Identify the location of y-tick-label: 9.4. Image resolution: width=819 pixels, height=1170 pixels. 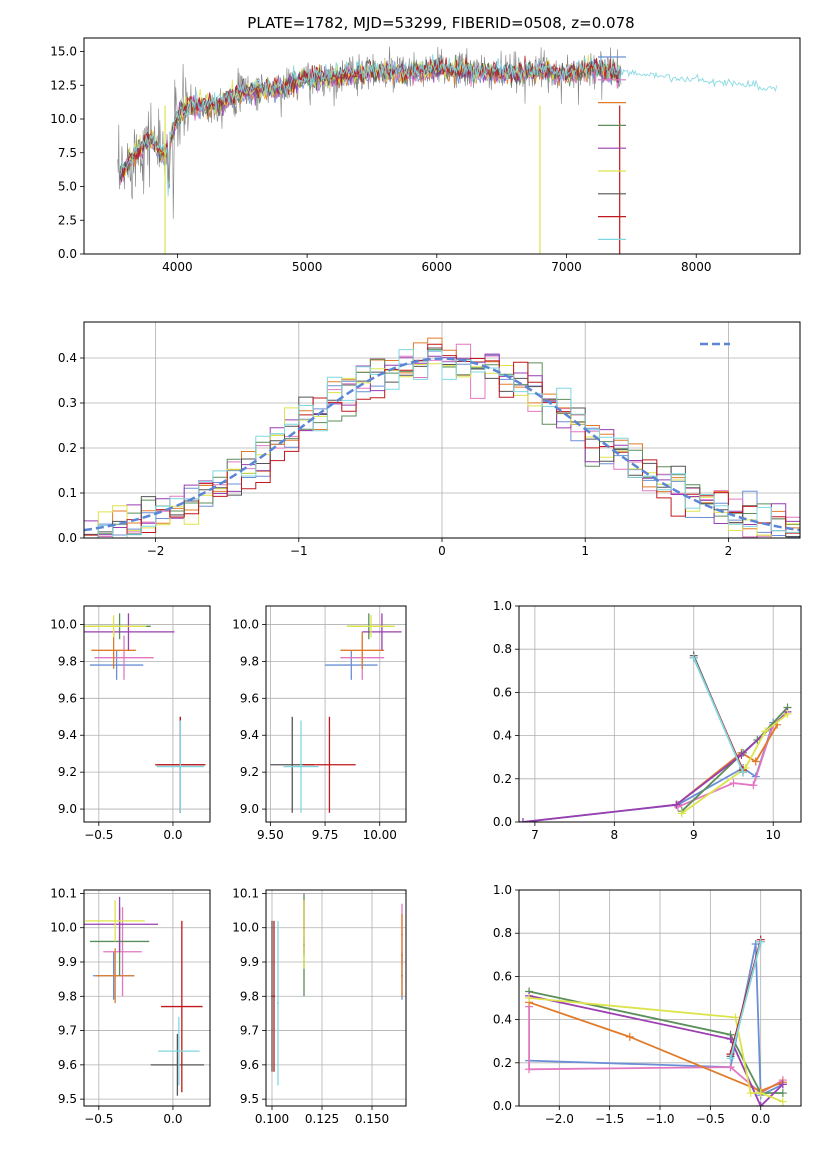
(67, 735).